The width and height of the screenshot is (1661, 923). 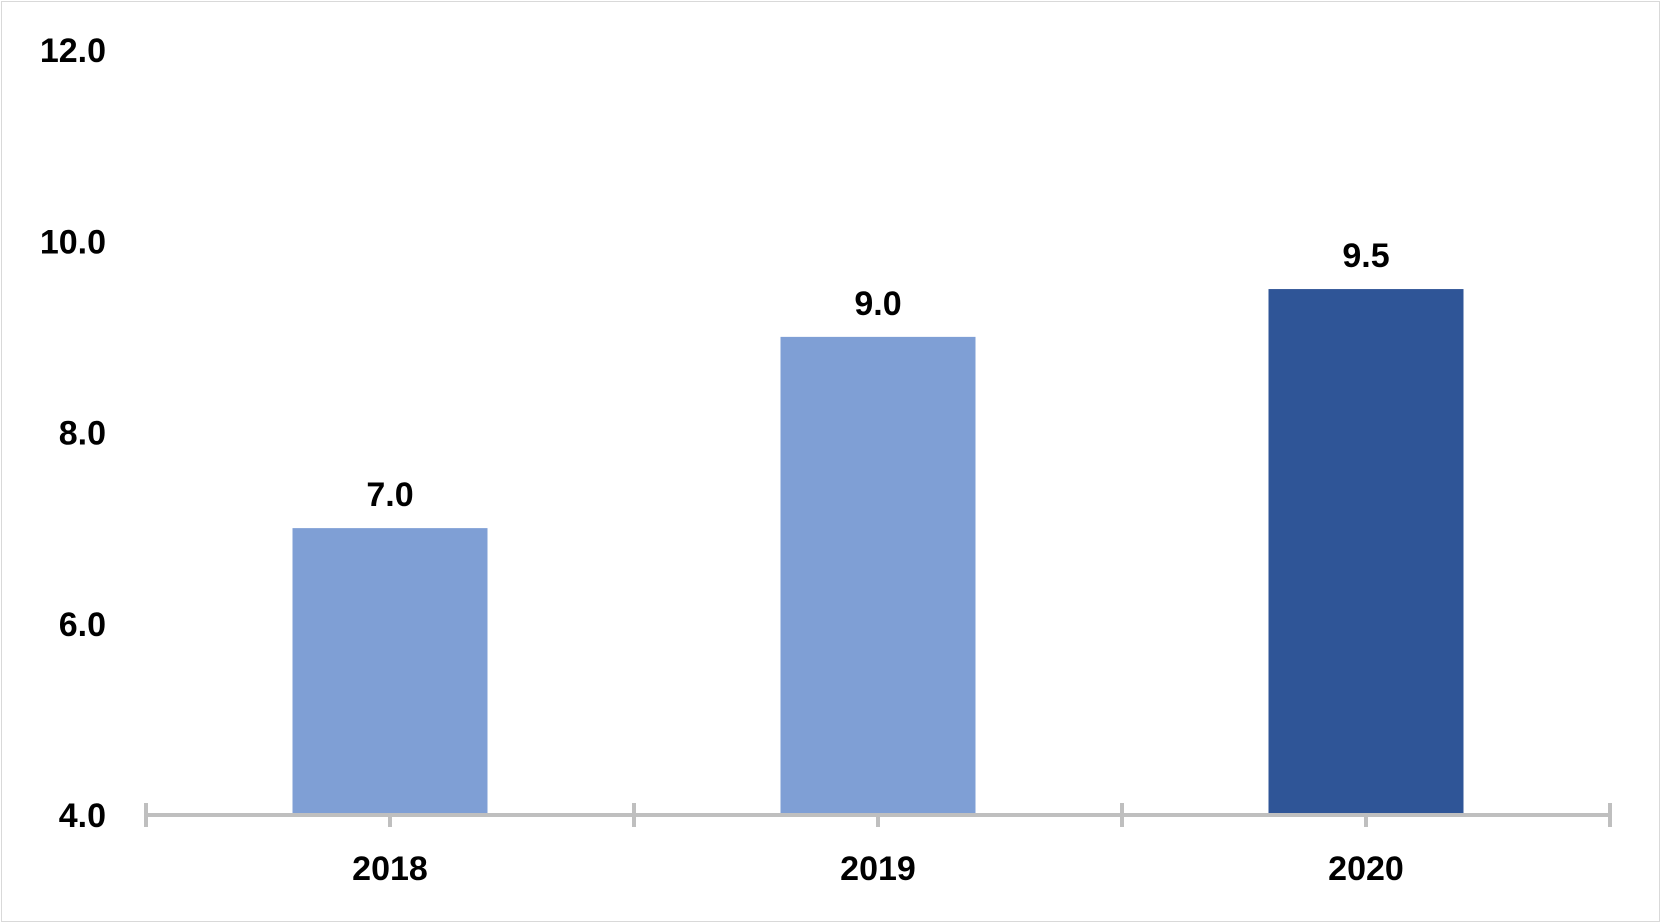 What do you see at coordinates (389, 495) in the screenshot?
I see `data-label-2018: 7.0` at bounding box center [389, 495].